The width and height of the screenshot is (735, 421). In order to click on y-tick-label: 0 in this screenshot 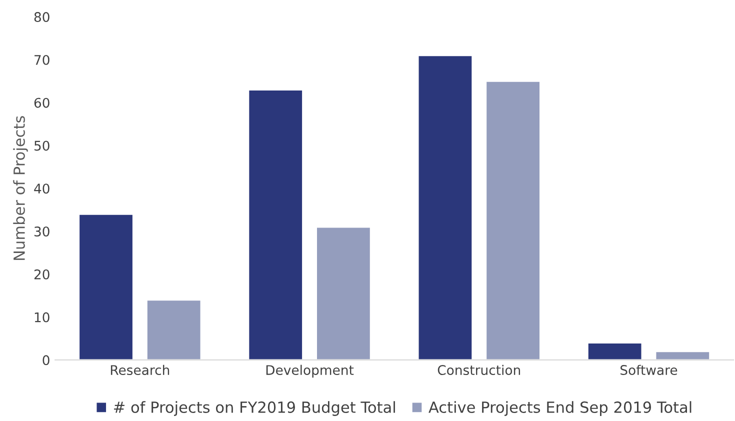, I will do `click(46, 360)`.